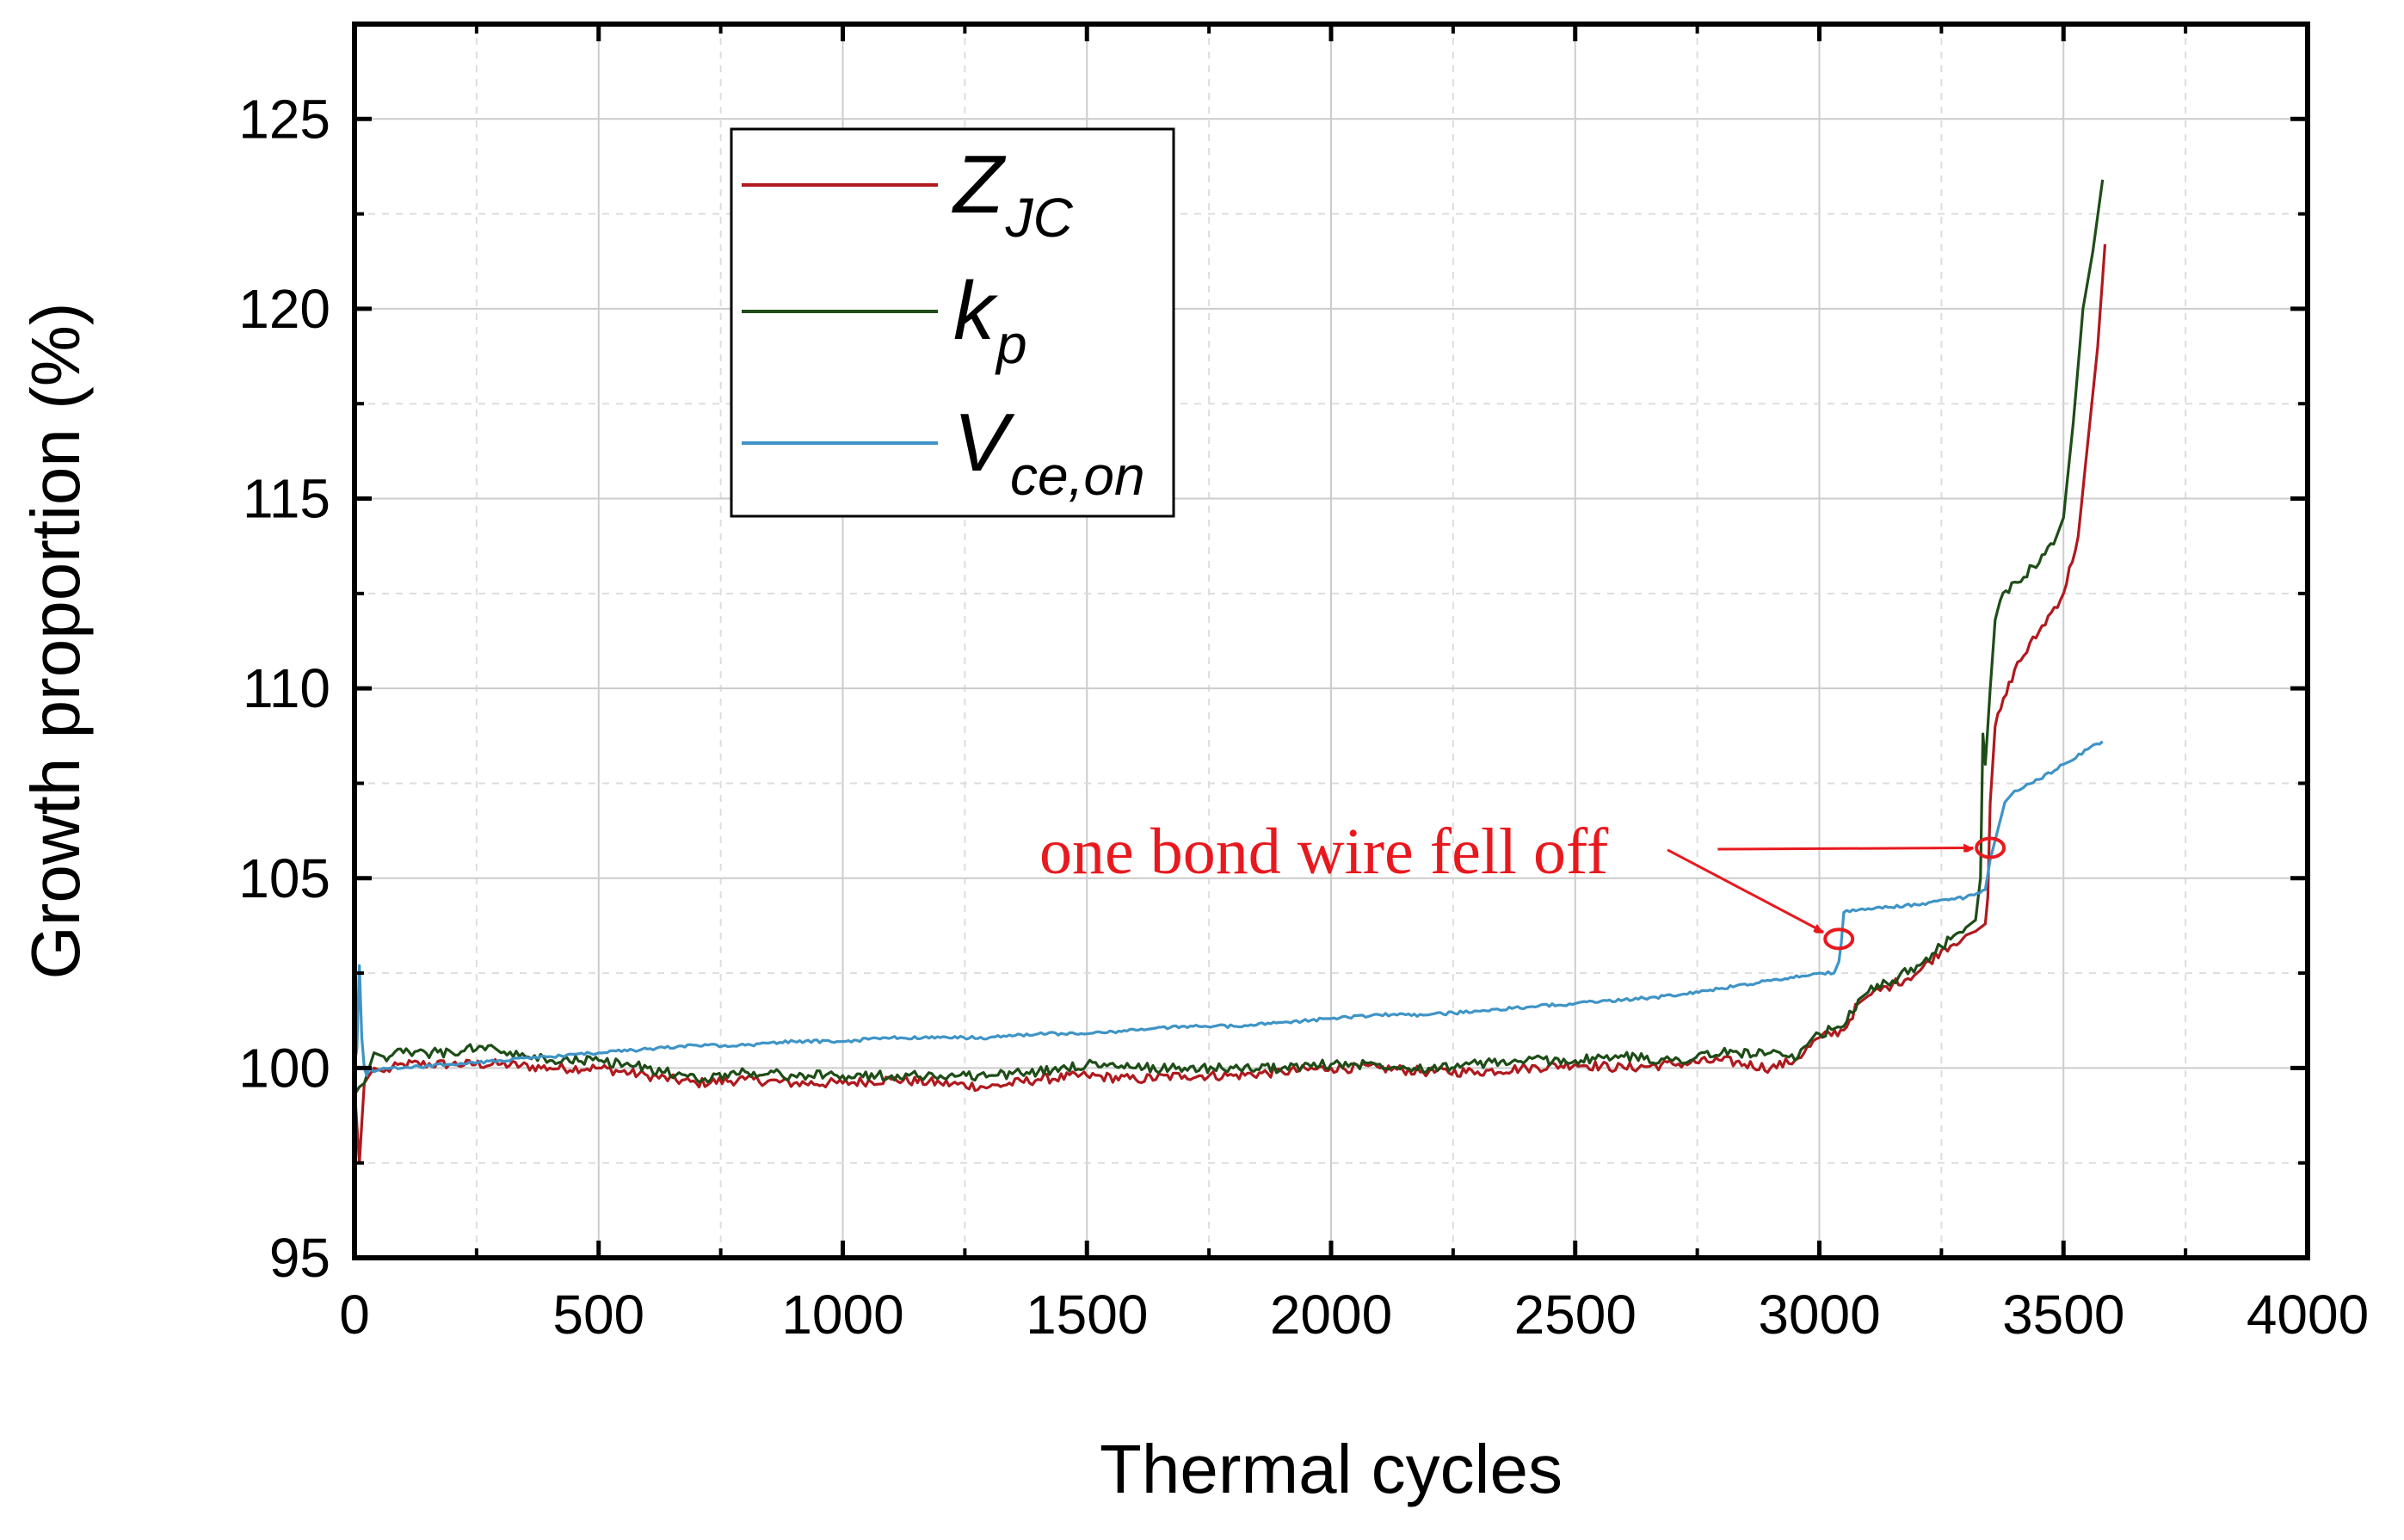 This screenshot has height=1540, width=2404. What do you see at coordinates (1087, 1315) in the screenshot?
I see `x-tick-label: 1500` at bounding box center [1087, 1315].